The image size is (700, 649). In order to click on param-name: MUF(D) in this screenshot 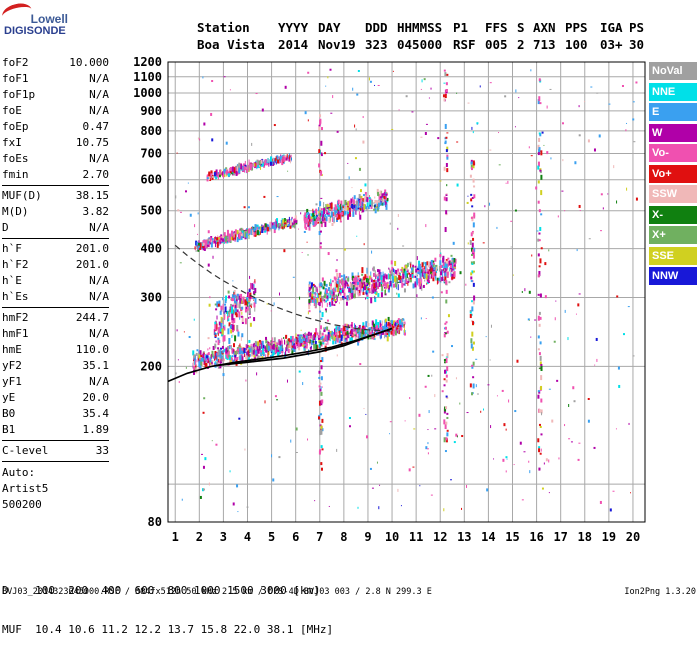, I will do `click(22, 195)`.